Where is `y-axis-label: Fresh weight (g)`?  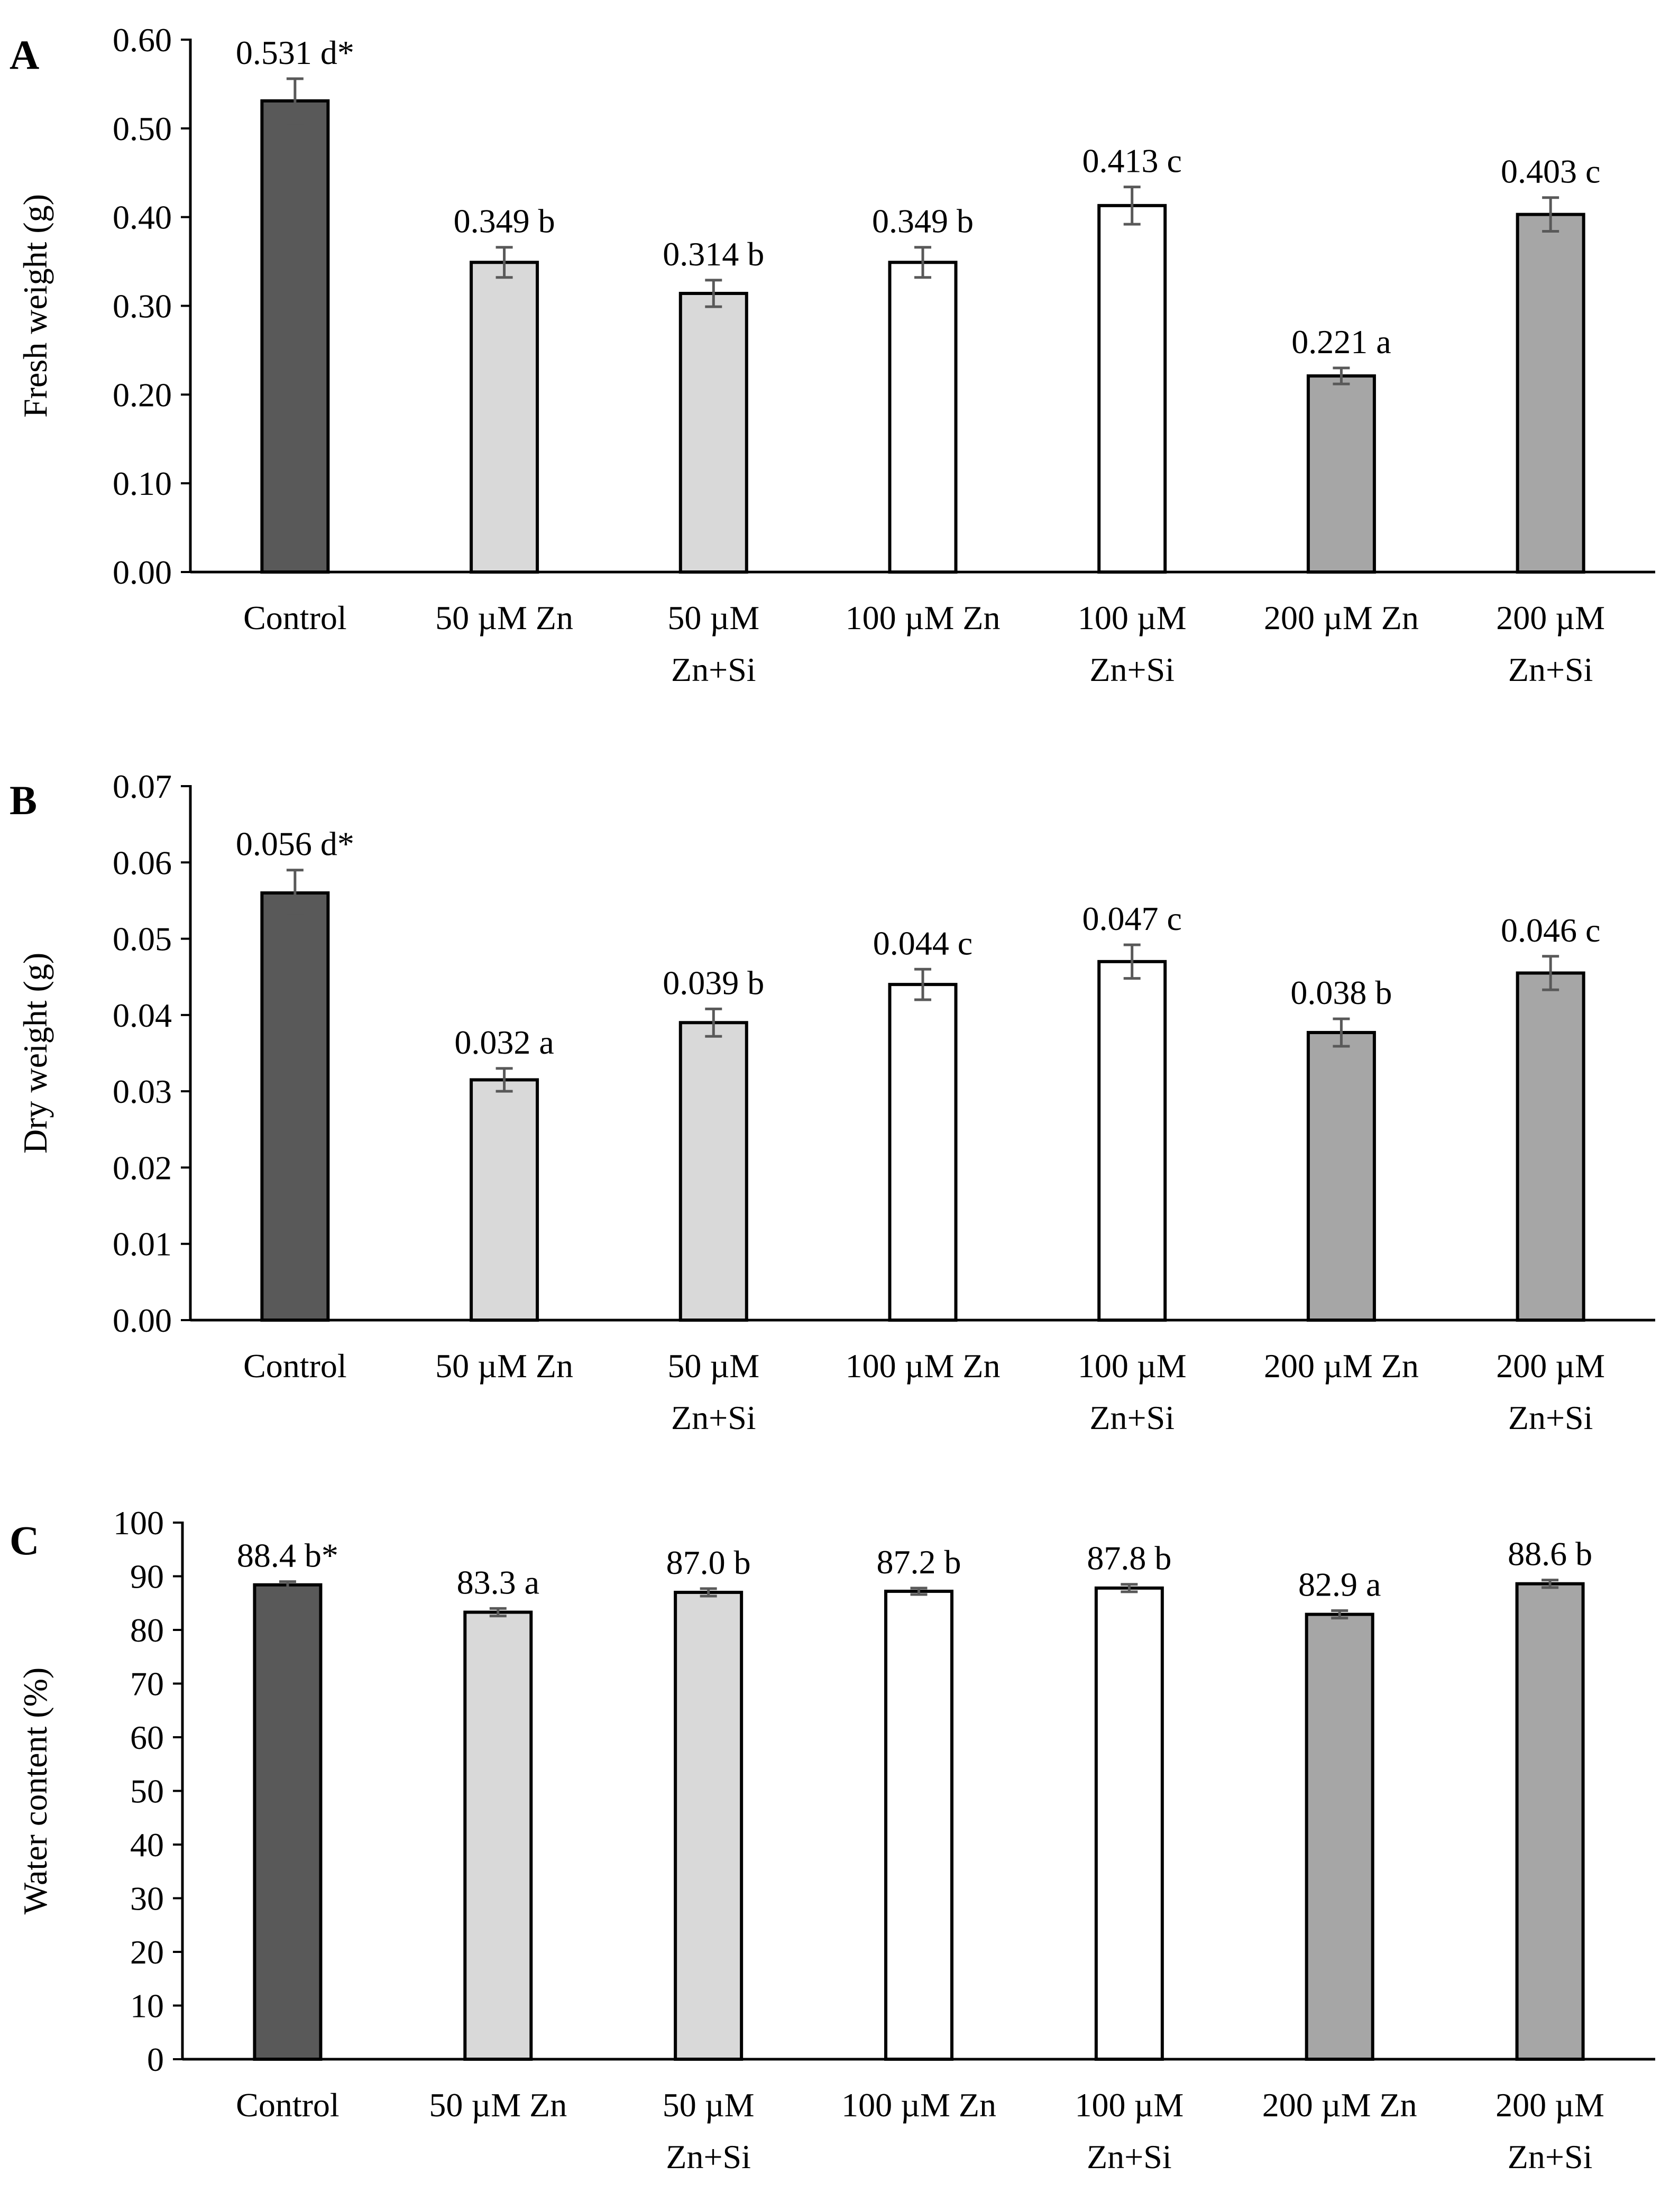 y-axis-label: Fresh weight (g) is located at coordinates (35, 306).